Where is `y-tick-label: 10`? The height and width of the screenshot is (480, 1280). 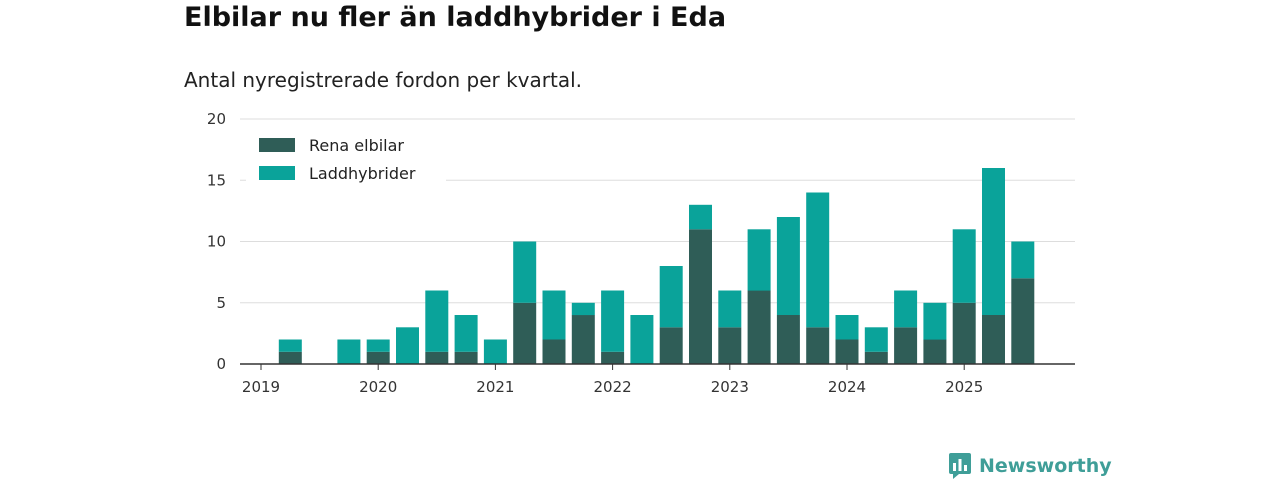 y-tick-label: 10 is located at coordinates (216, 242).